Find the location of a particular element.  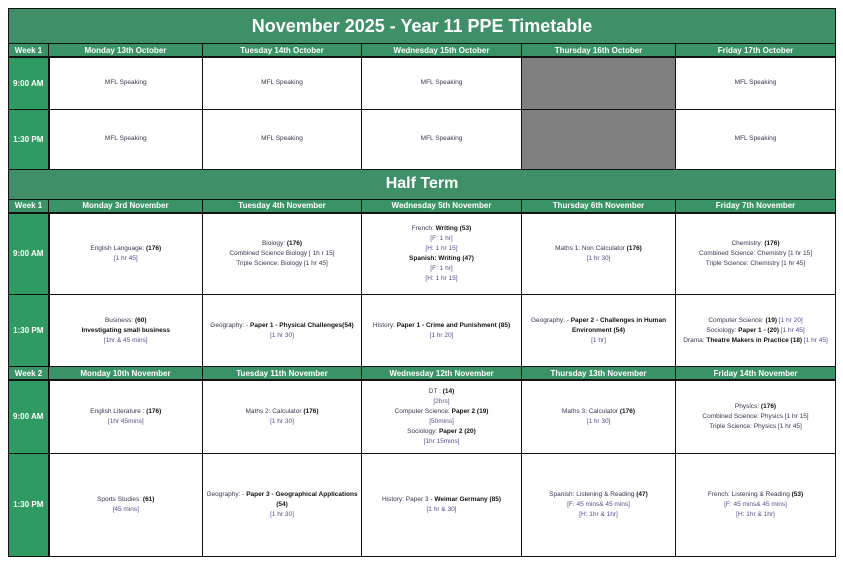

exam-text: Paper 2 (19) is located at coordinates (470, 411).